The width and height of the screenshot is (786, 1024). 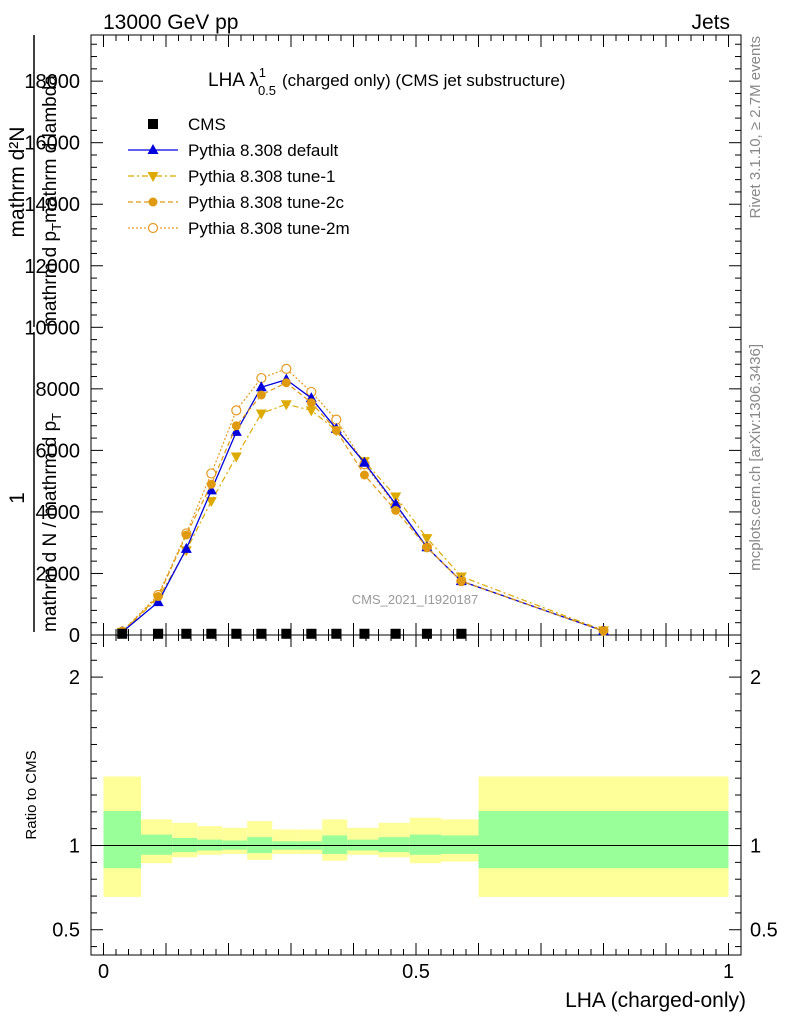 I want to click on rivet-version-text: Rivet 3.1.10, ≥ 2.7M events, so click(x=755, y=127).